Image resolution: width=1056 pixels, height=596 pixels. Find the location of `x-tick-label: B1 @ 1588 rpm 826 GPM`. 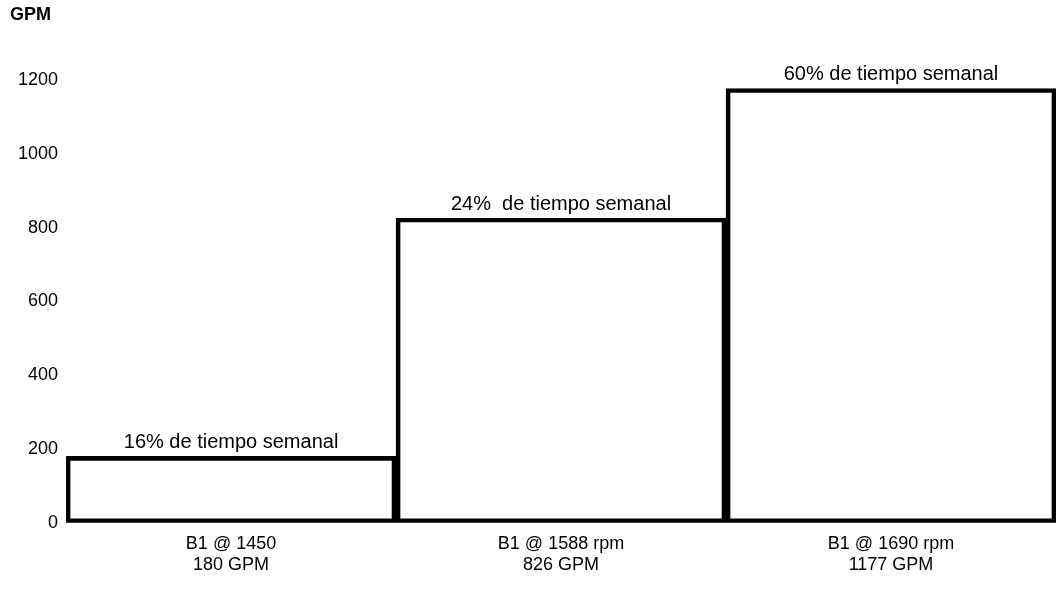

x-tick-label: B1 @ 1588 rpm 826 GPM is located at coordinates (561, 553).